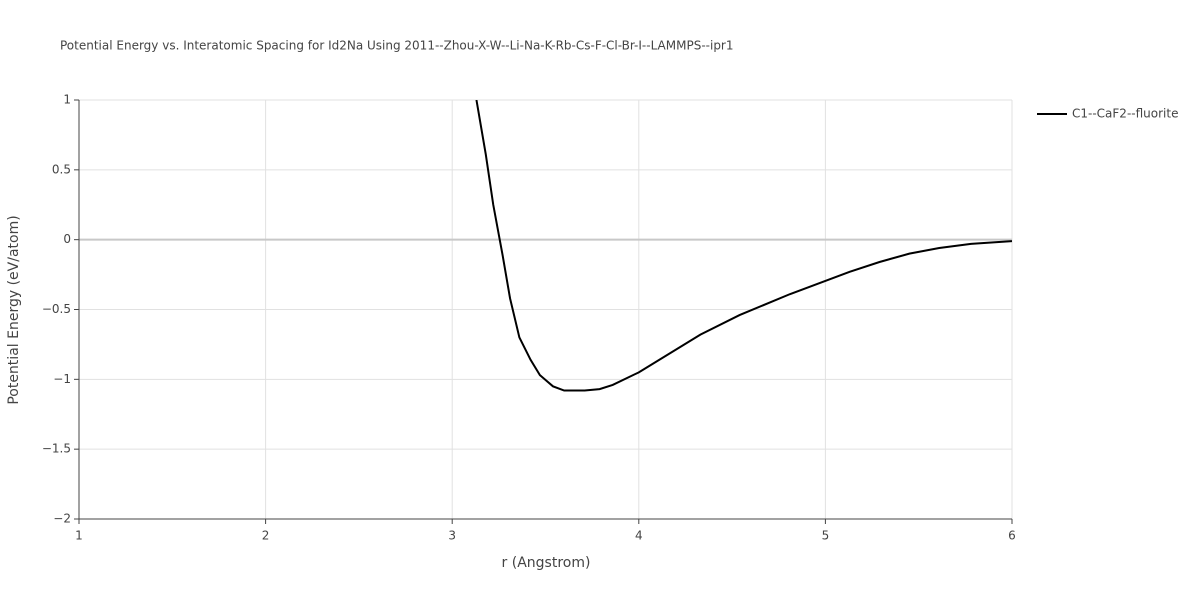 The image size is (1200, 604). Describe the element at coordinates (266, 536) in the screenshot. I see `x-tick-label: 2` at that location.